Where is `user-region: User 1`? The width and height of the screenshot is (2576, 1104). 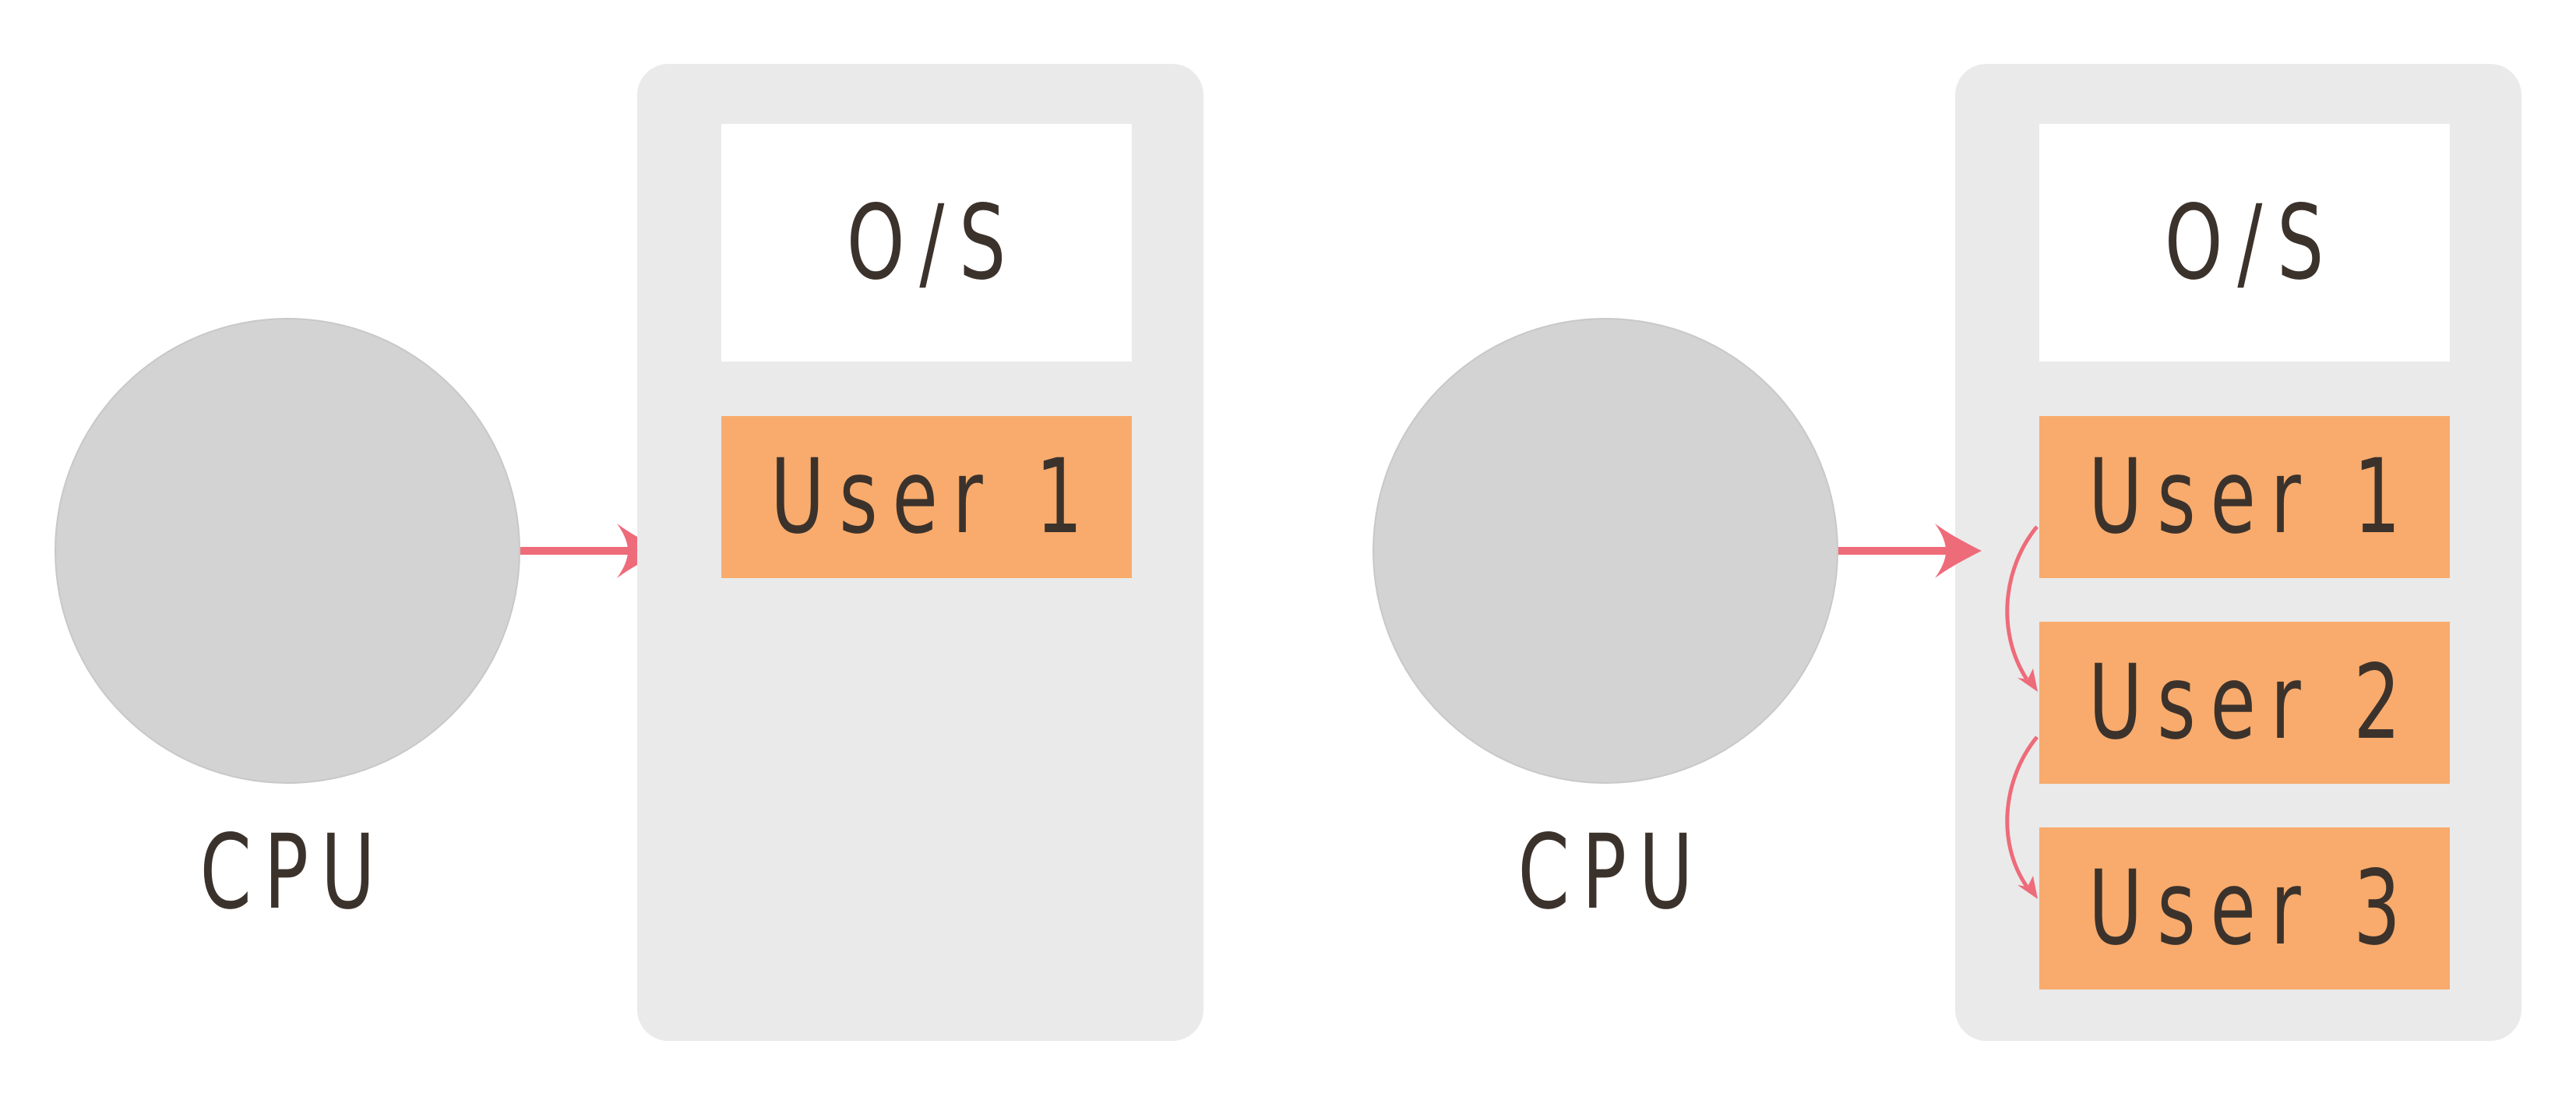
user-region: User 1 is located at coordinates (926, 497).